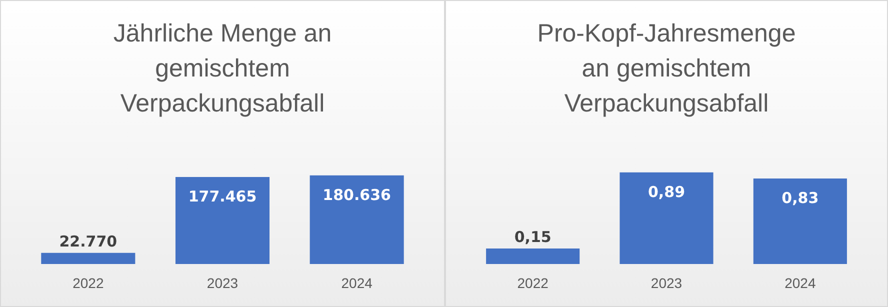 The width and height of the screenshot is (888, 307). What do you see at coordinates (222, 69) in the screenshot?
I see `chart-title: Jährliche Menge an gemischtem Verpackungsabfall` at bounding box center [222, 69].